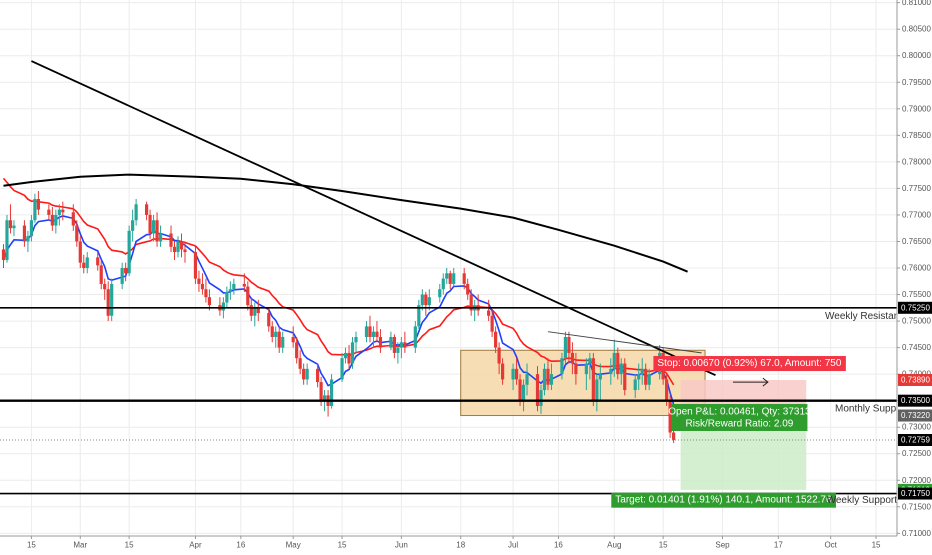 The height and width of the screenshot is (555, 932). What do you see at coordinates (739, 411) in the screenshot?
I see `pnl-label-line-1: Open P&L: 0.00461, Qty: 37313` at bounding box center [739, 411].